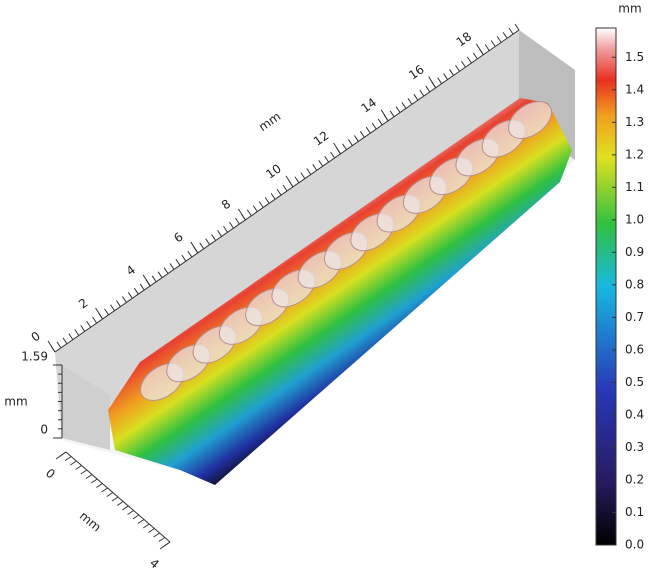 This screenshot has width=659, height=575. What do you see at coordinates (634, 414) in the screenshot?
I see `colorbar-tick-label: 0.4` at bounding box center [634, 414].